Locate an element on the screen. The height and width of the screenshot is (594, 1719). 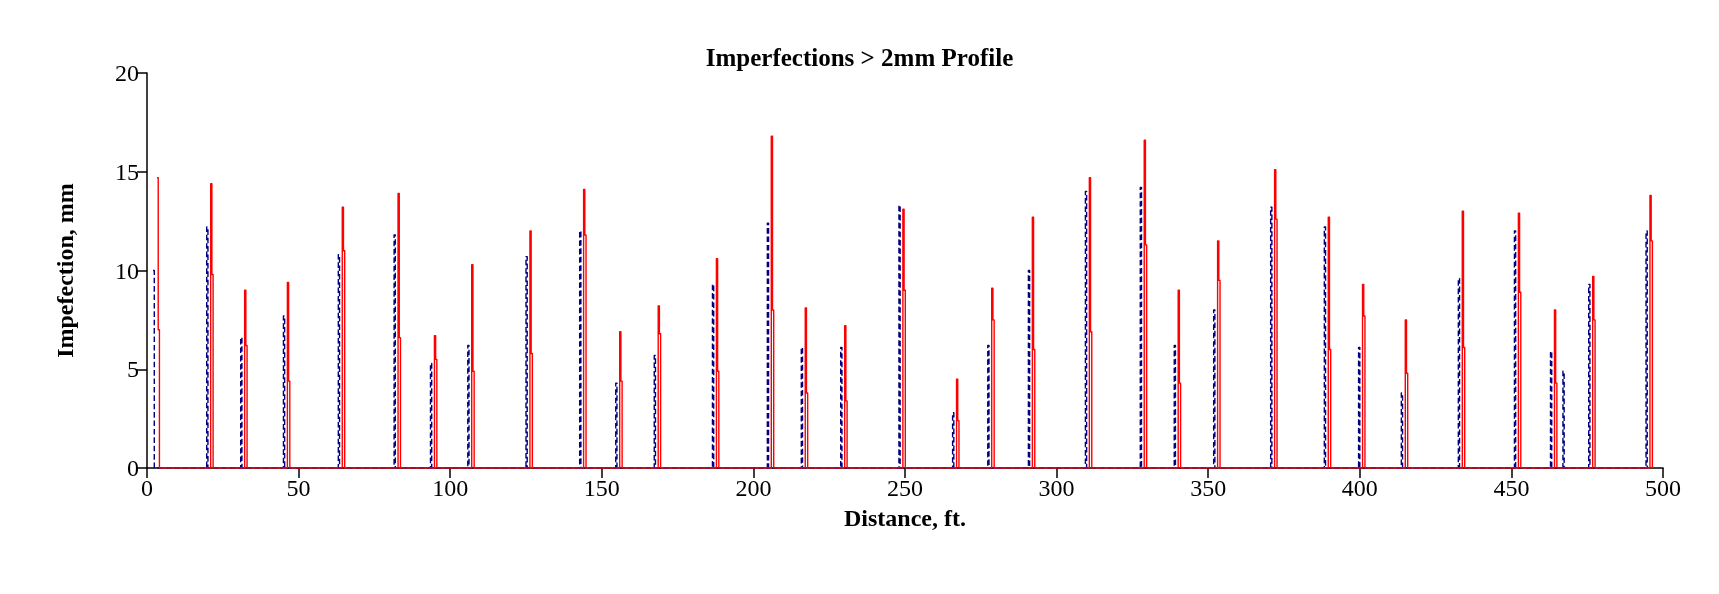
x-tick-label: 250 is located at coordinates (905, 488).